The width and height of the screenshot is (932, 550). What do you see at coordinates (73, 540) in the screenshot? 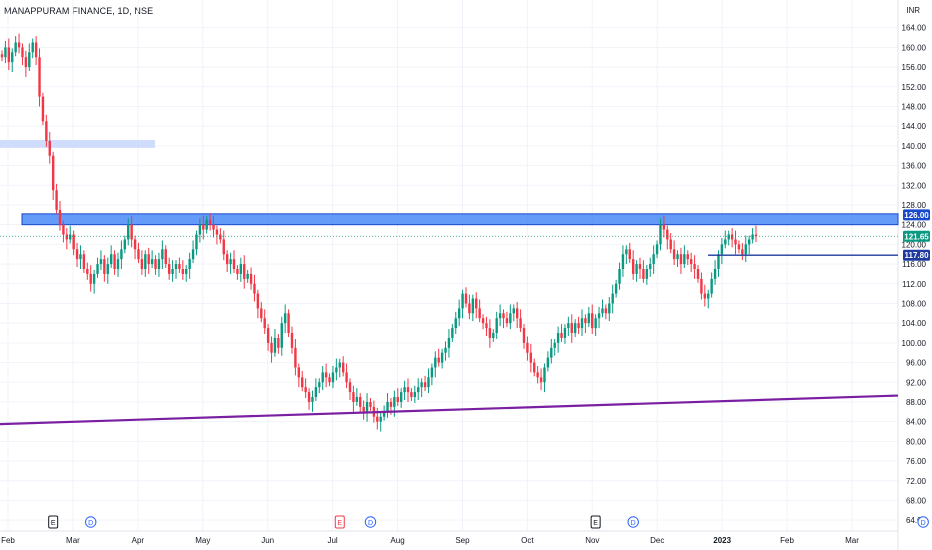
I see `x-tick-label: Mar` at bounding box center [73, 540].